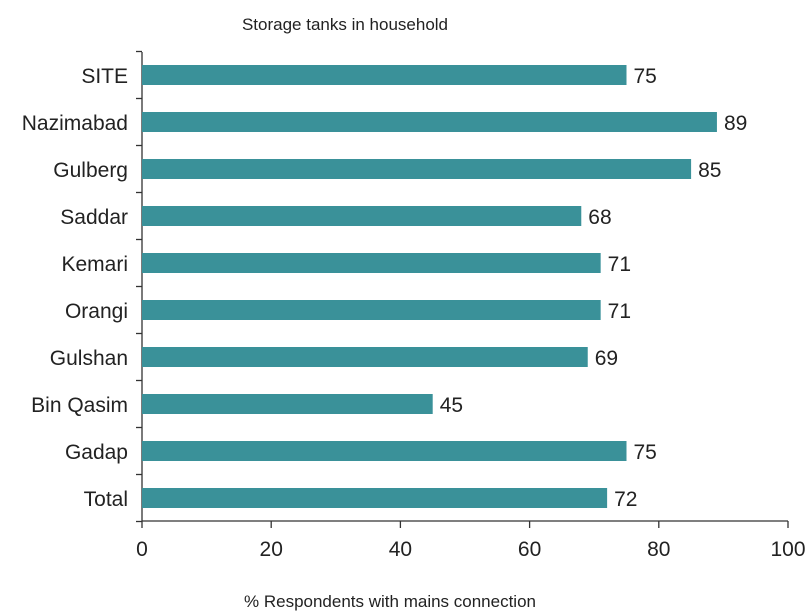  Describe the element at coordinates (94, 264) in the screenshot. I see `category-label: Kemari` at that location.